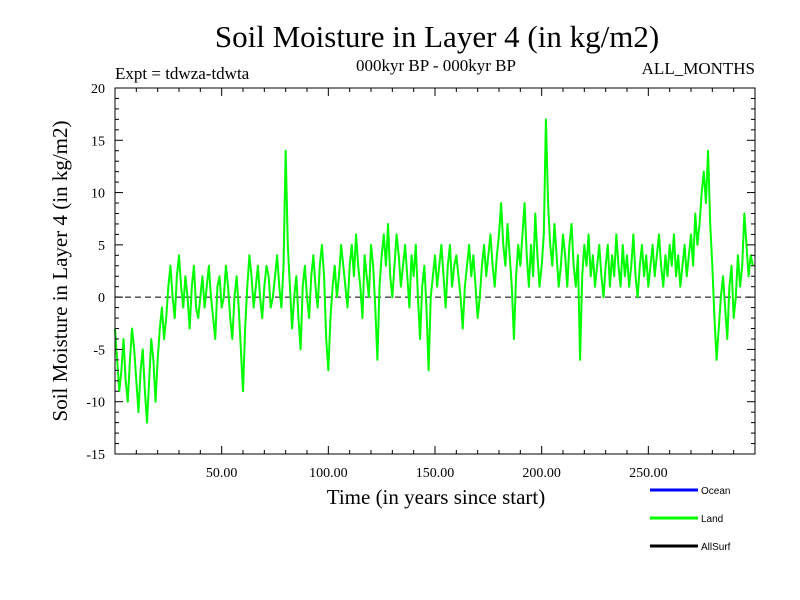 The width and height of the screenshot is (800, 600). What do you see at coordinates (60, 271) in the screenshot?
I see `y-axis-label: Soil Moisture in Layer 4 (in kg/m2)` at bounding box center [60, 271].